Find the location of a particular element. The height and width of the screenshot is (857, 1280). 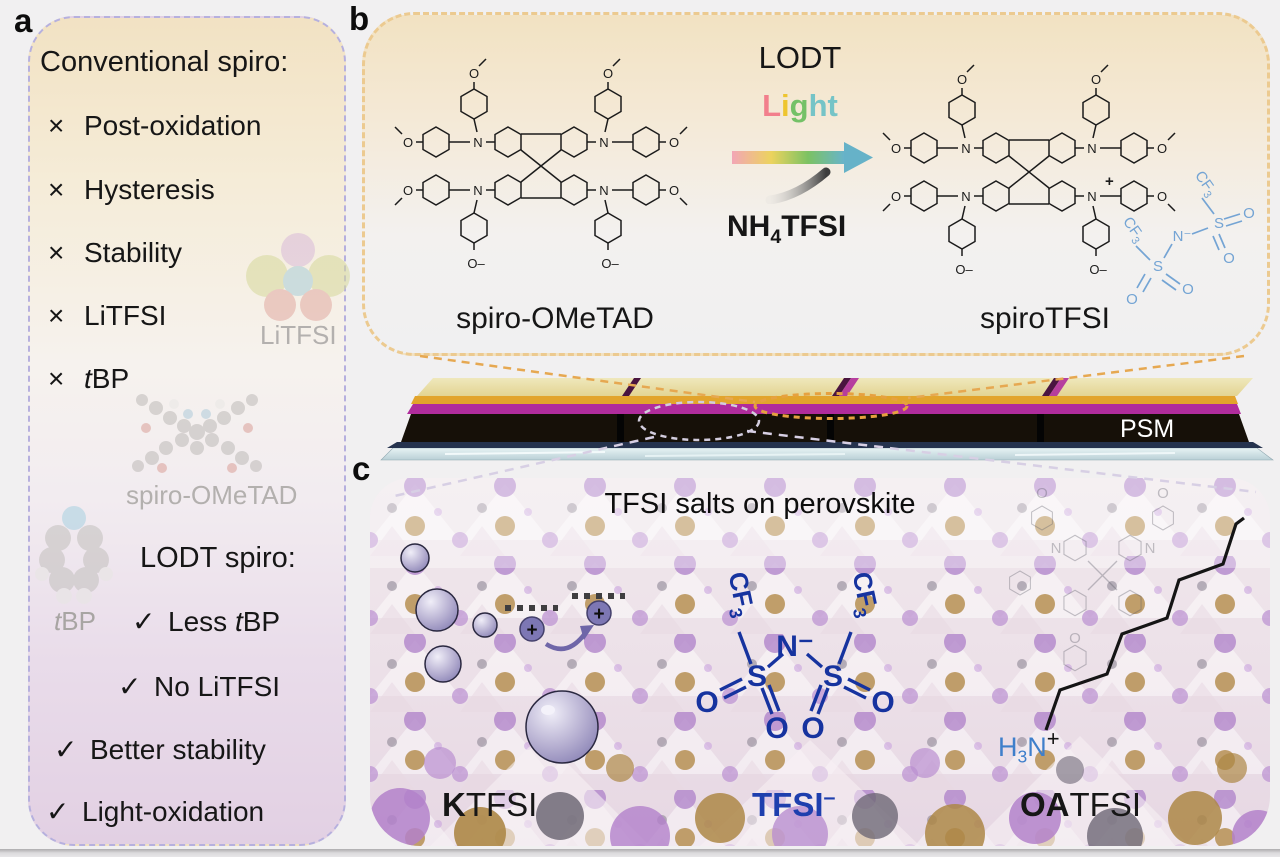

pros-text: Better stability is located at coordinates (178, 749).